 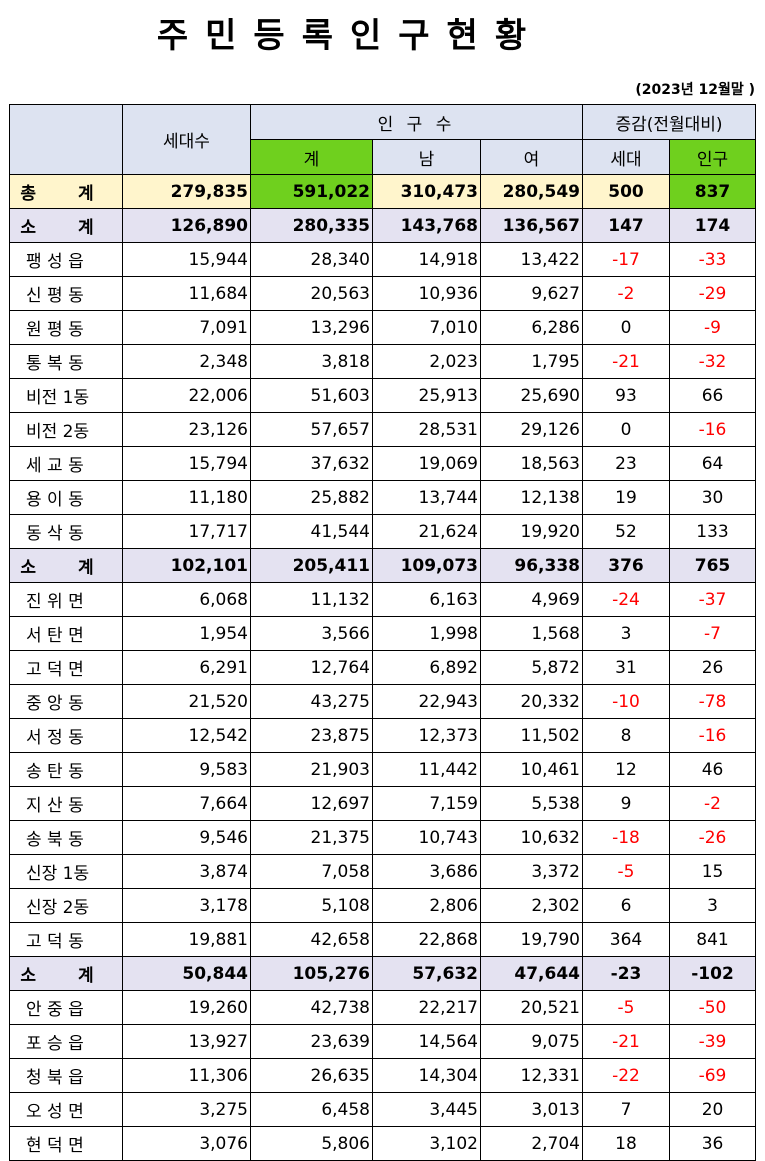 I want to click on change-households-cell: 52, so click(x=626, y=531).